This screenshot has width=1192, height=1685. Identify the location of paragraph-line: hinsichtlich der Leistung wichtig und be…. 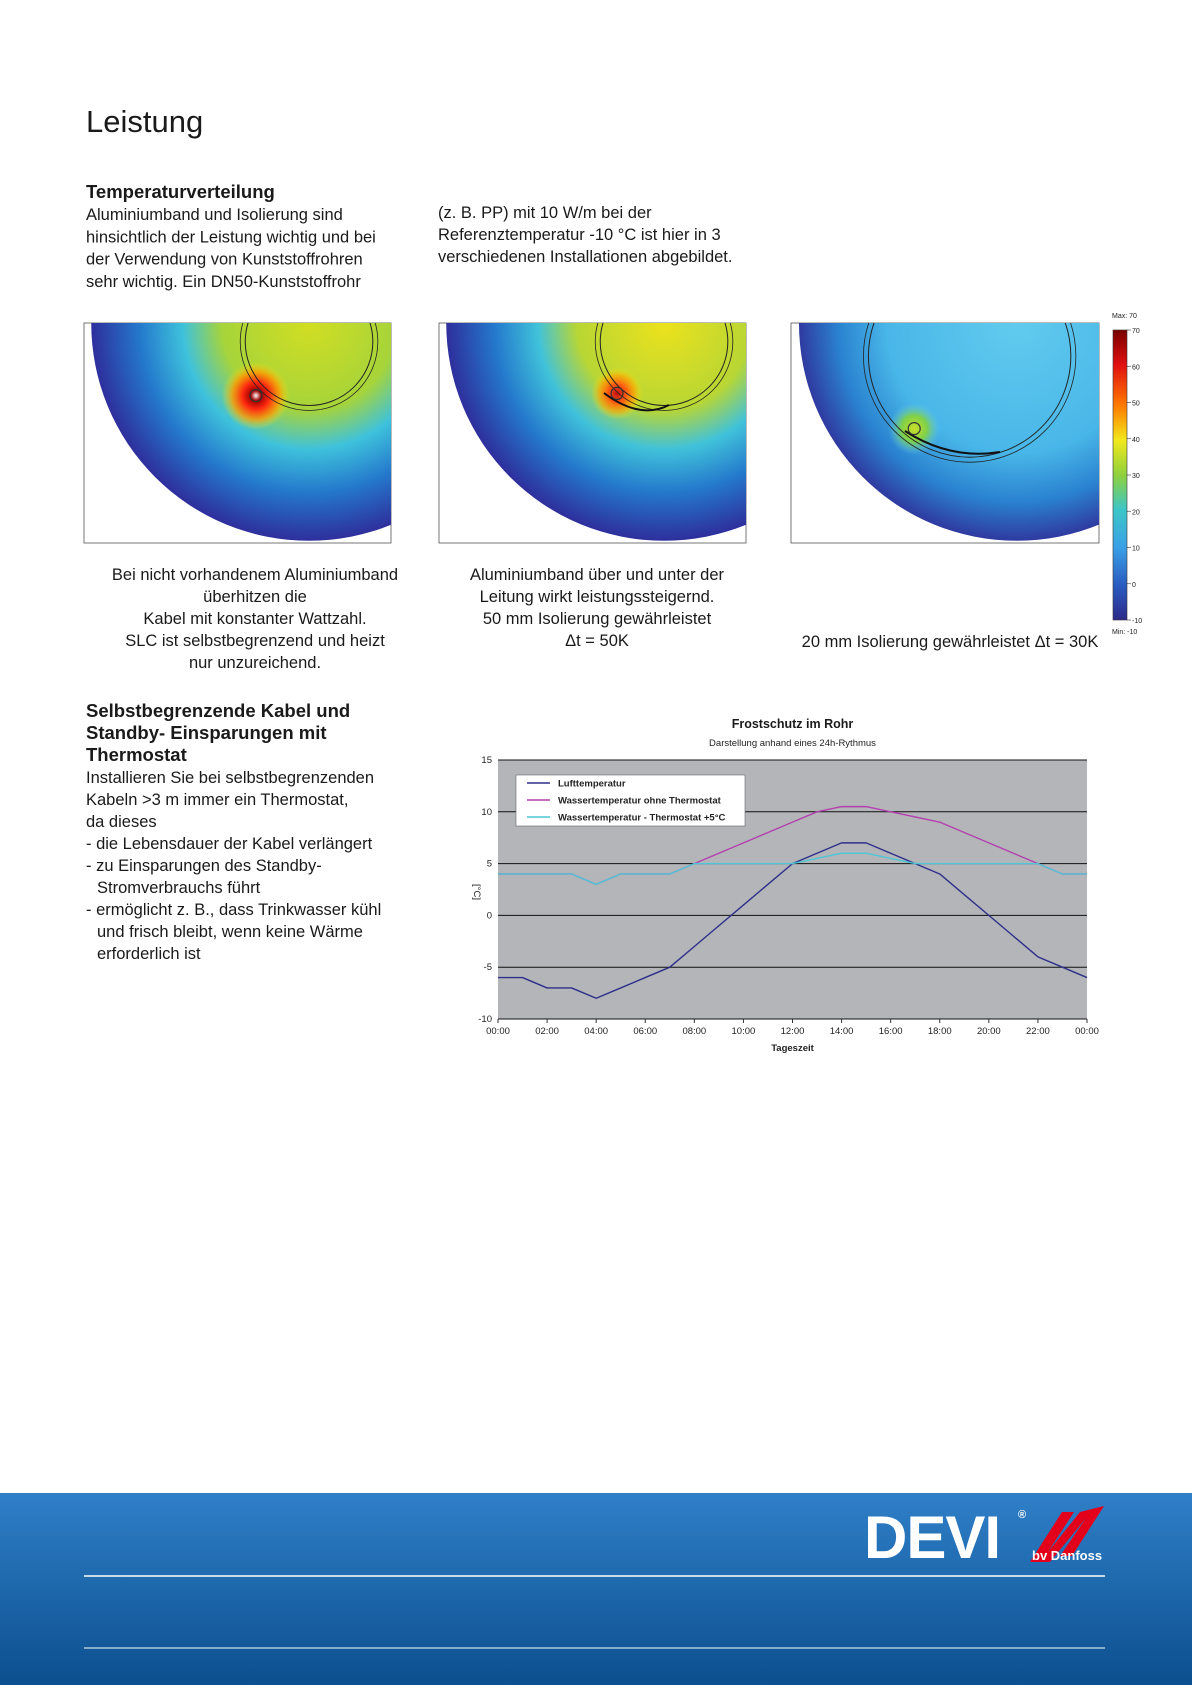
(231, 237).